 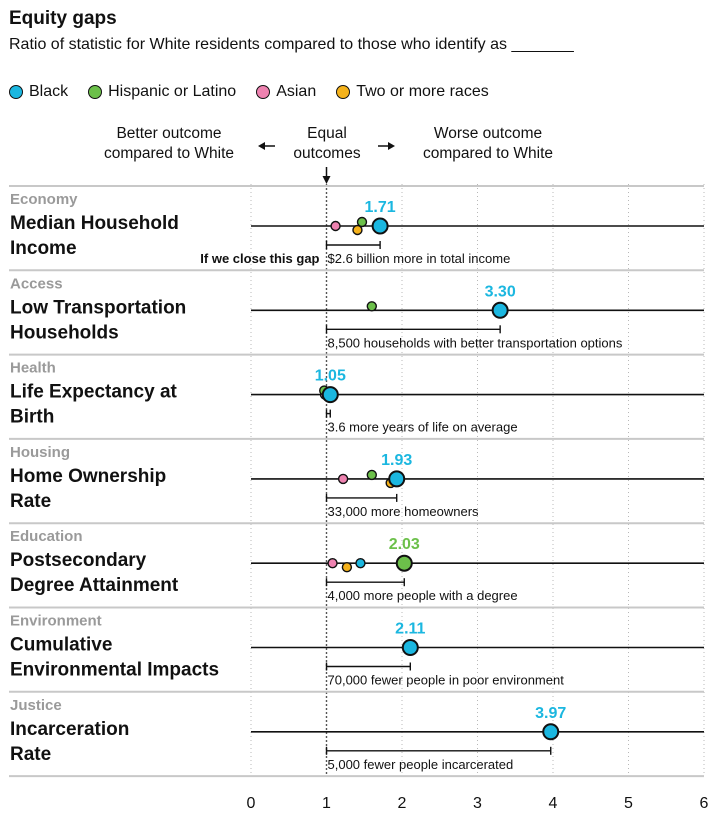 What do you see at coordinates (360, 563) in the screenshot?
I see `dot-black` at bounding box center [360, 563].